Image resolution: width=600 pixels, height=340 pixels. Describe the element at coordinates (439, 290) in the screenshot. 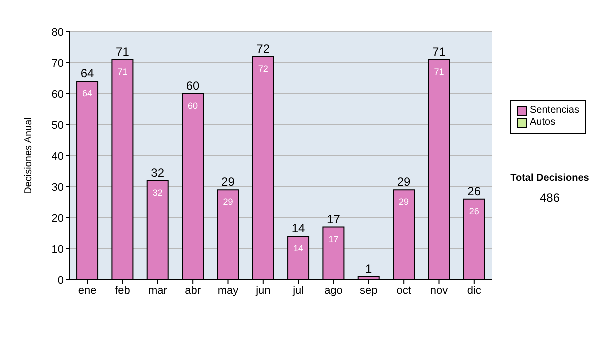

I see `x-tick-label: nov` at that location.